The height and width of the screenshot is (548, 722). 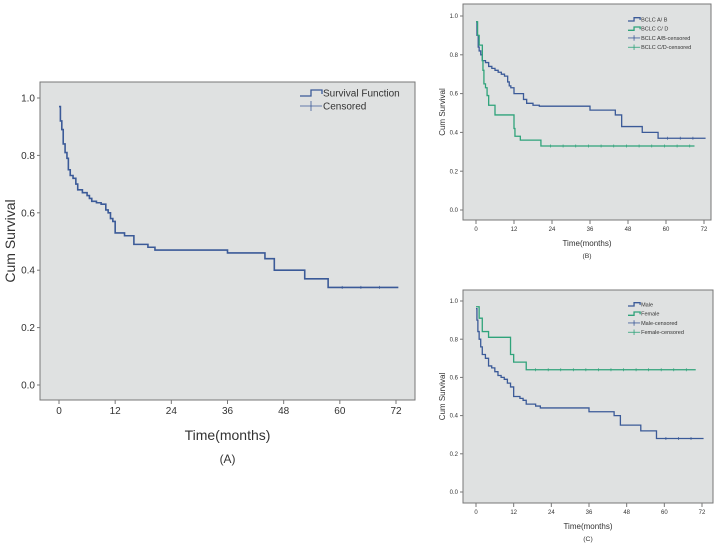 I want to click on panel-label: (C), so click(x=587, y=539).